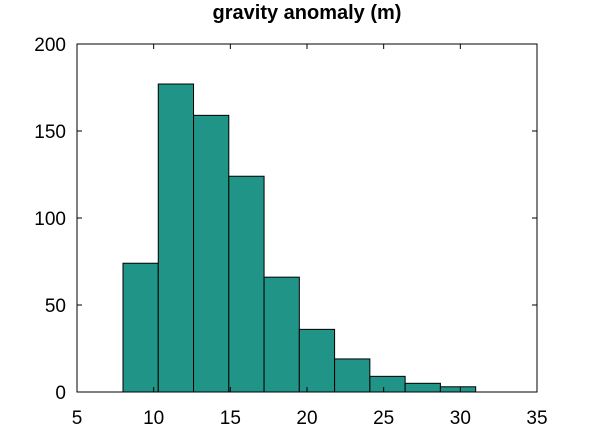 The image size is (593, 440). What do you see at coordinates (60, 393) in the screenshot?
I see `y-tick-label-0: 0` at bounding box center [60, 393].